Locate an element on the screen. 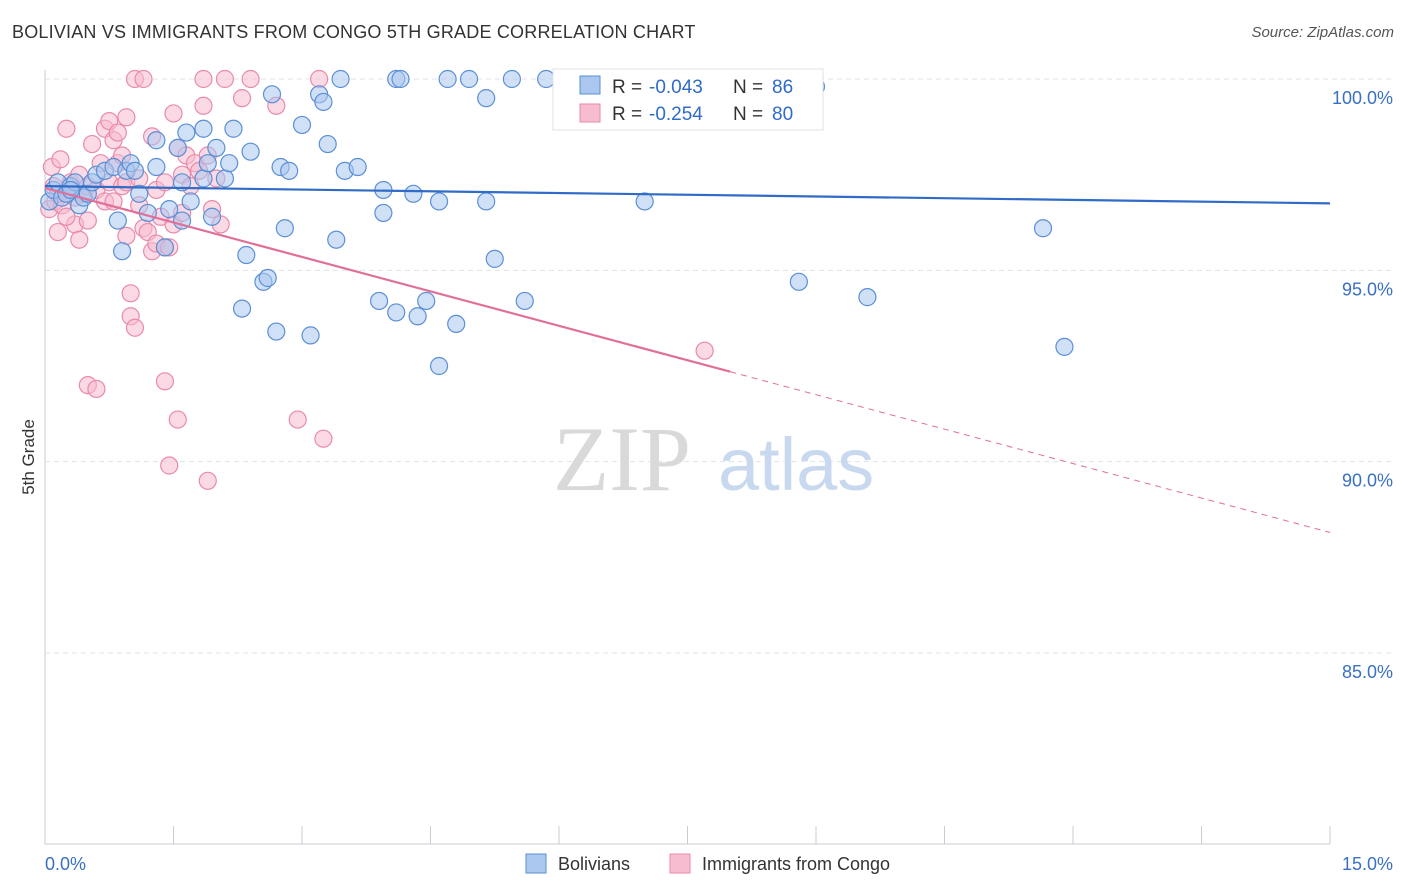 The image size is (1406, 892). x-ticks is located at coordinates (687, 835).